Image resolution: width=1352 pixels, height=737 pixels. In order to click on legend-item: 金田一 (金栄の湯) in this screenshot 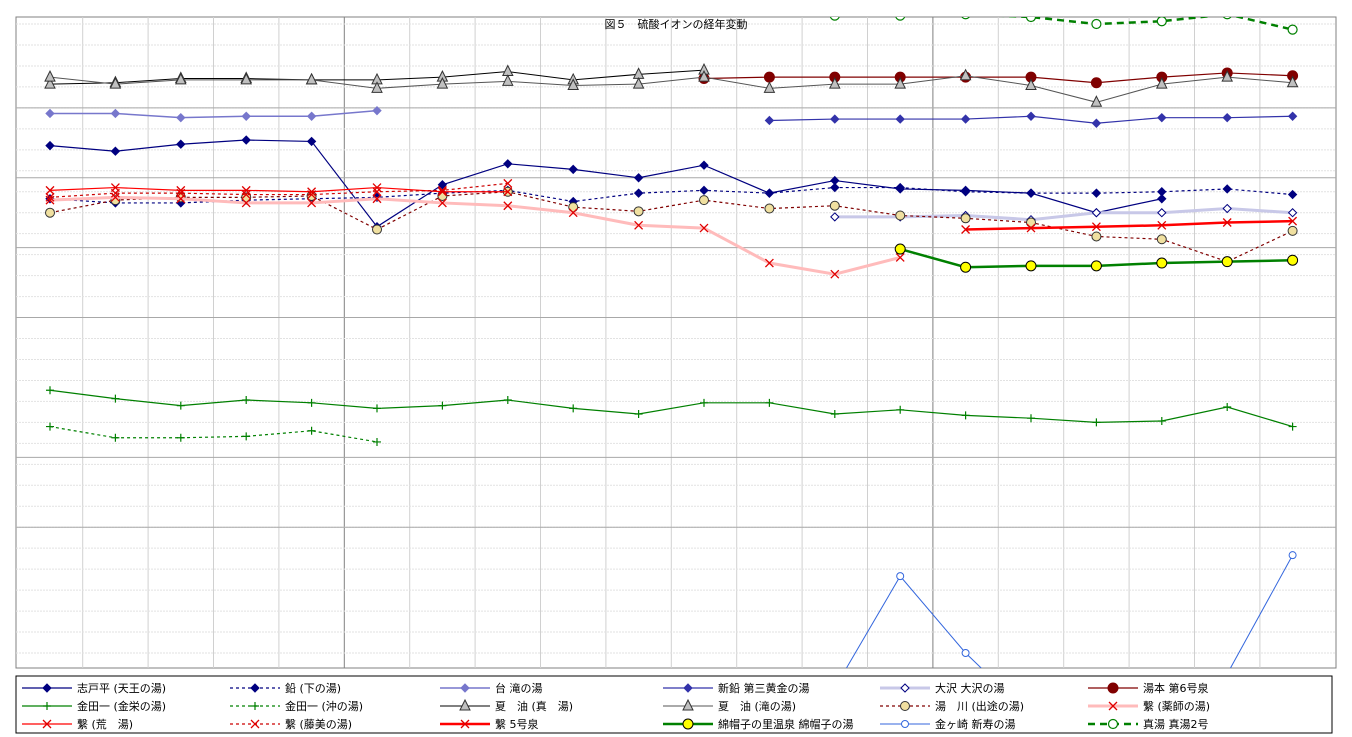, I will do `click(94, 706)`.